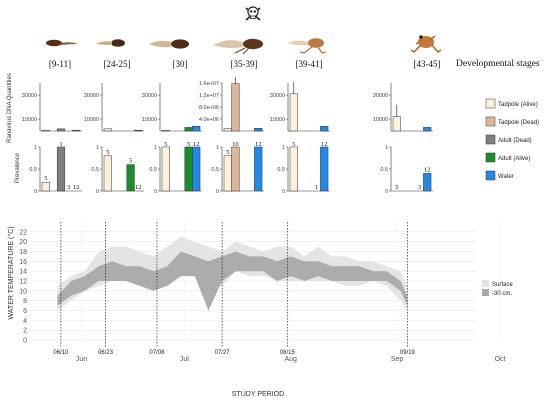 The image size is (550, 403). What do you see at coordinates (485, 283) in the screenshot?
I see `temp-legend-swatch` at bounding box center [485, 283].